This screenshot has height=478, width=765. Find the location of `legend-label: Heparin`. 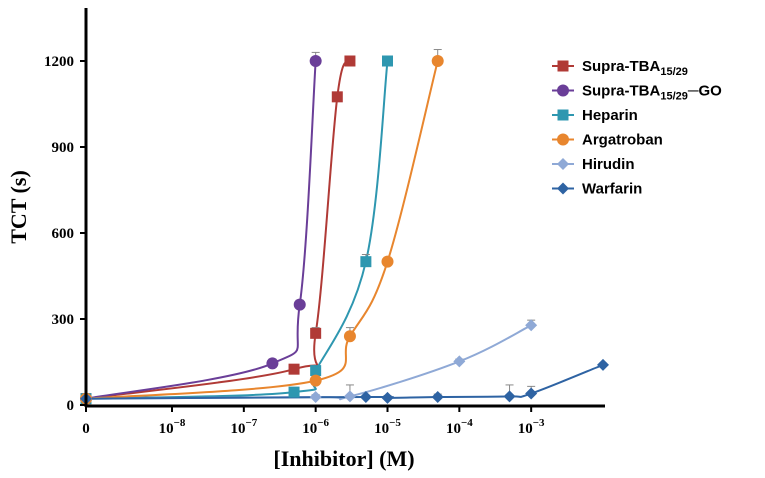

legend-label: Heparin is located at coordinates (610, 115).